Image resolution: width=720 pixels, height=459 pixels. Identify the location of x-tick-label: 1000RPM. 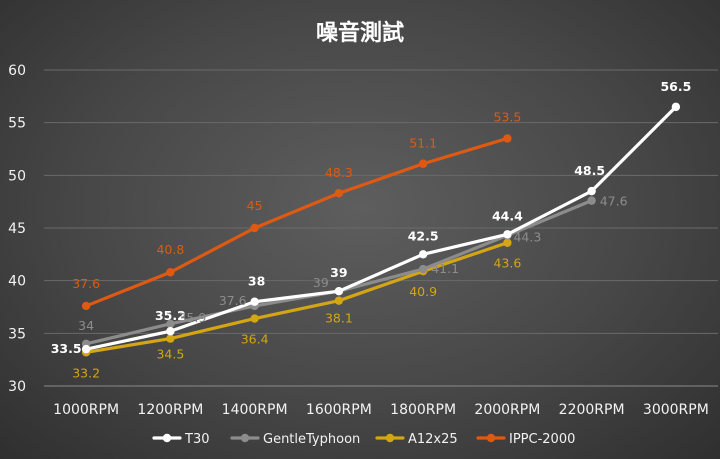
(86, 410).